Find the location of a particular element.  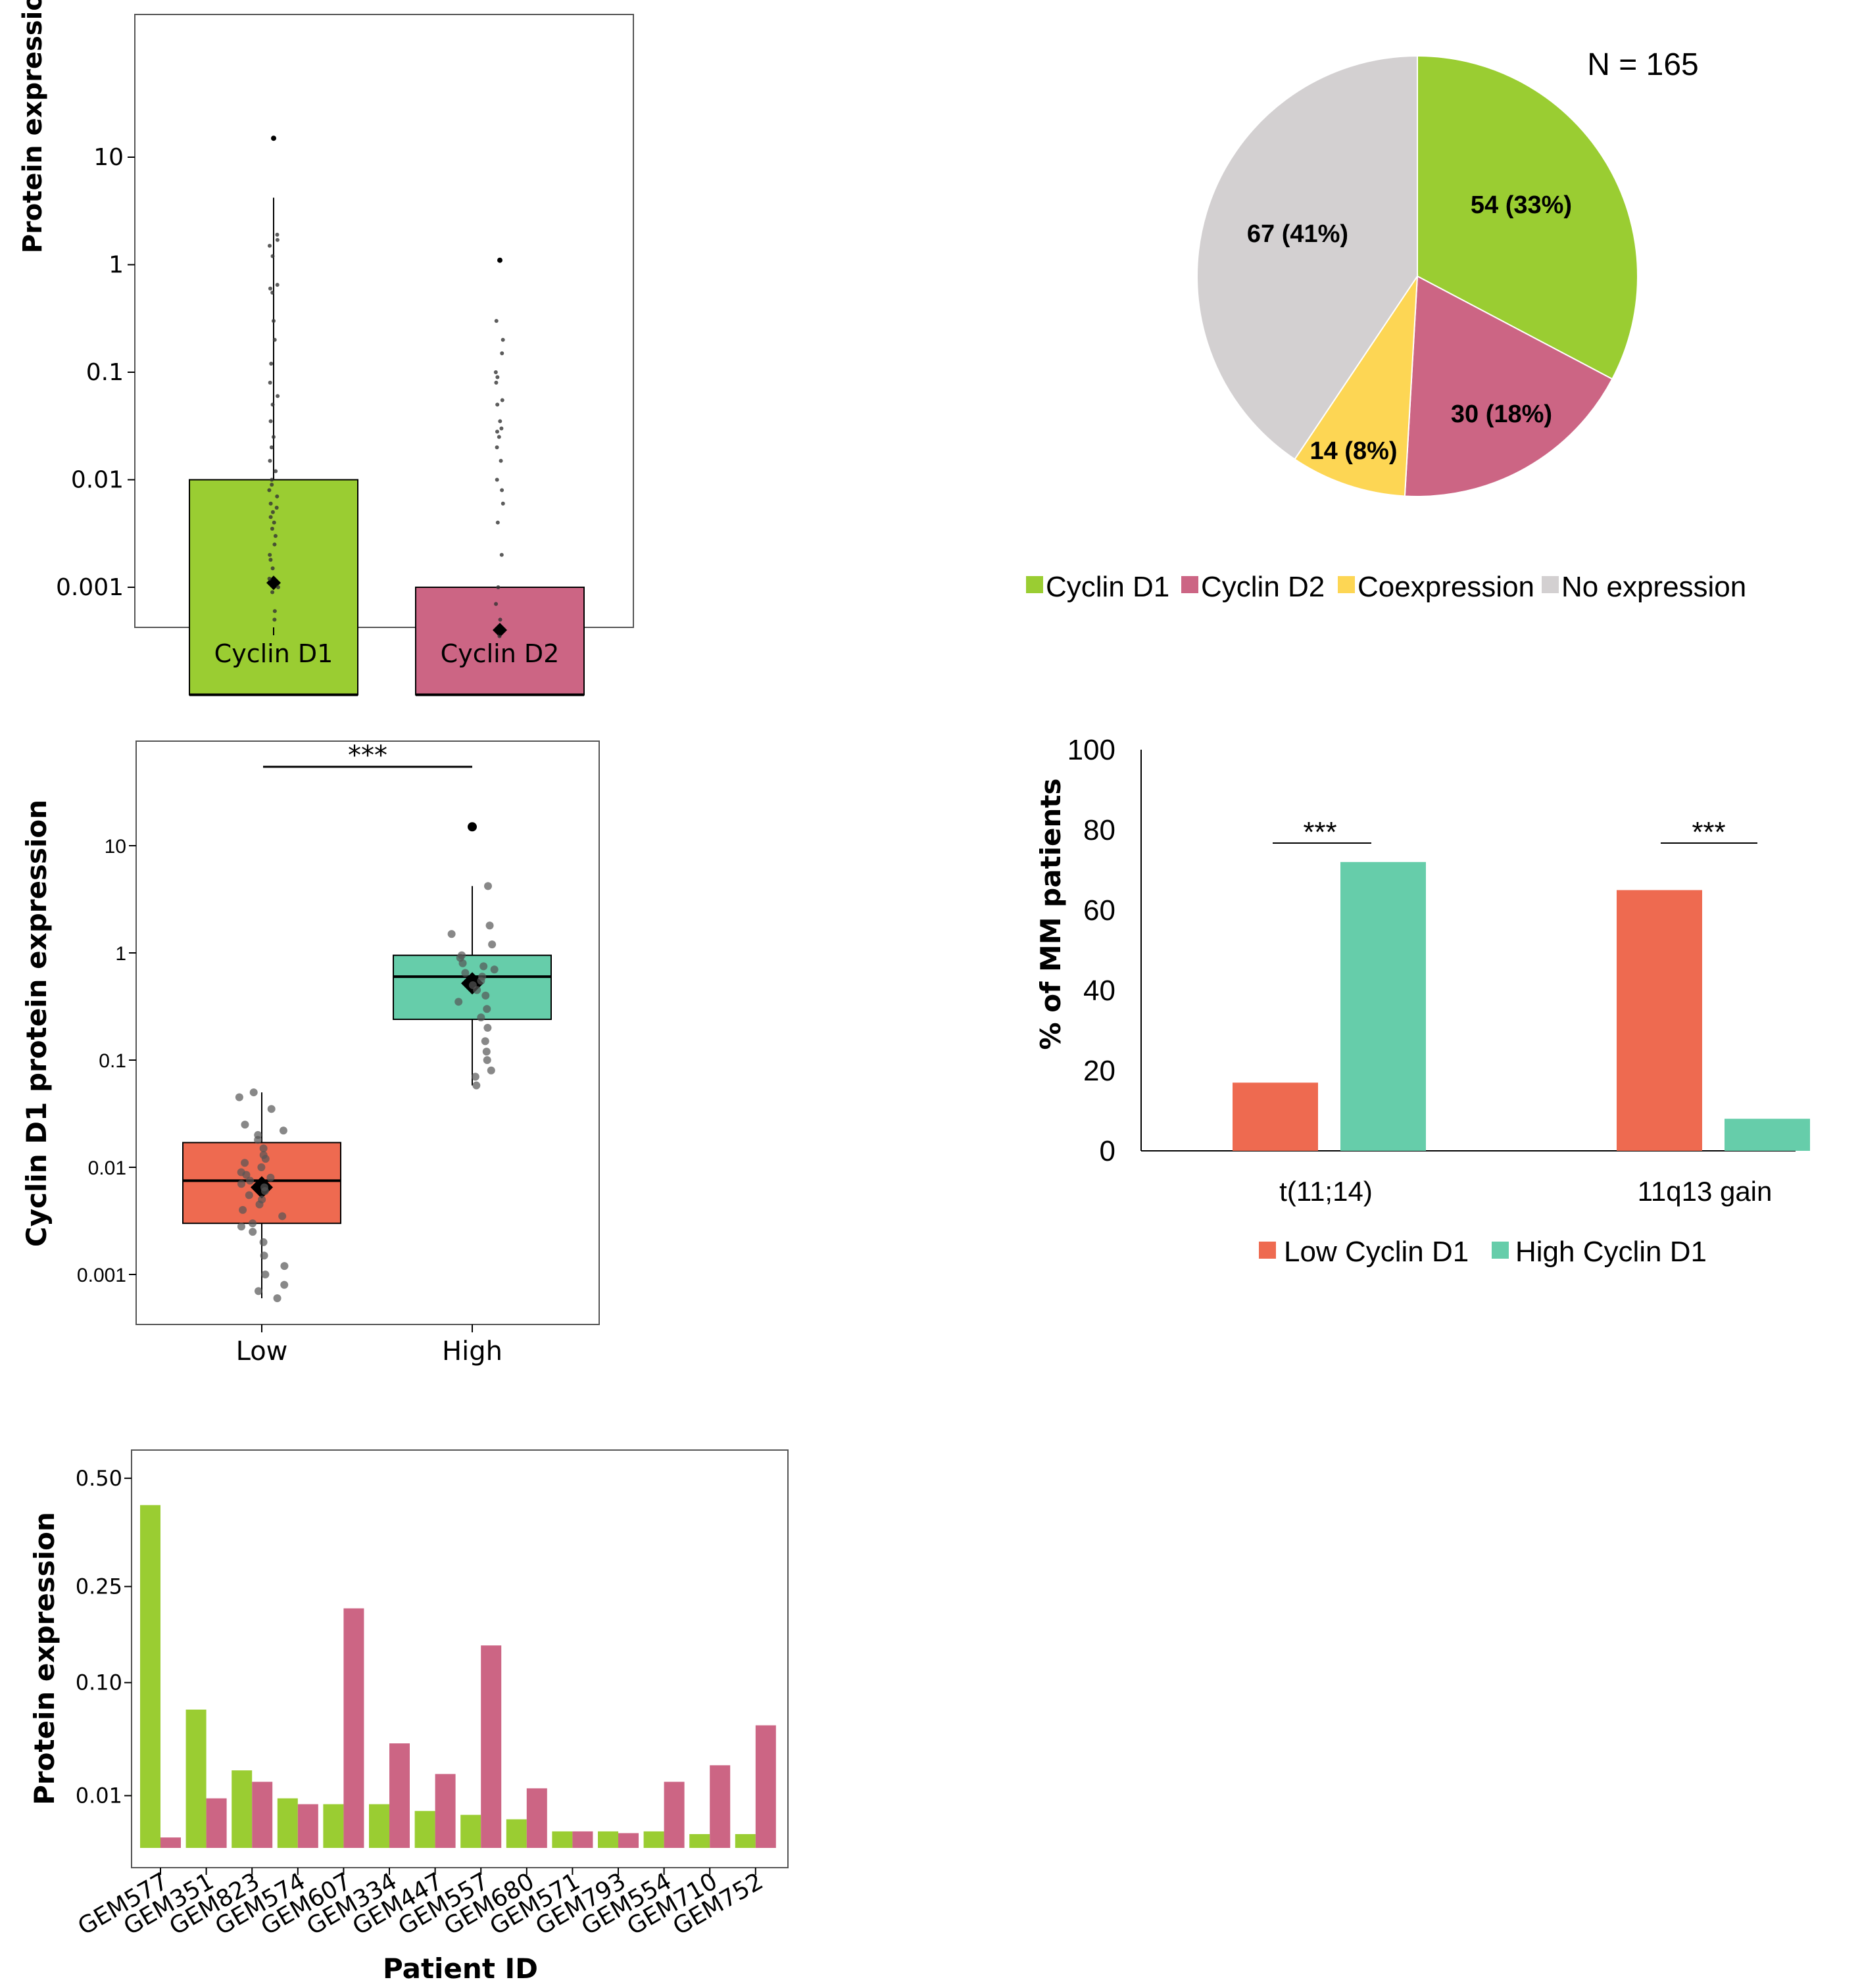

panel-c-y-tick-label: 0.001 is located at coordinates (101, 1275).